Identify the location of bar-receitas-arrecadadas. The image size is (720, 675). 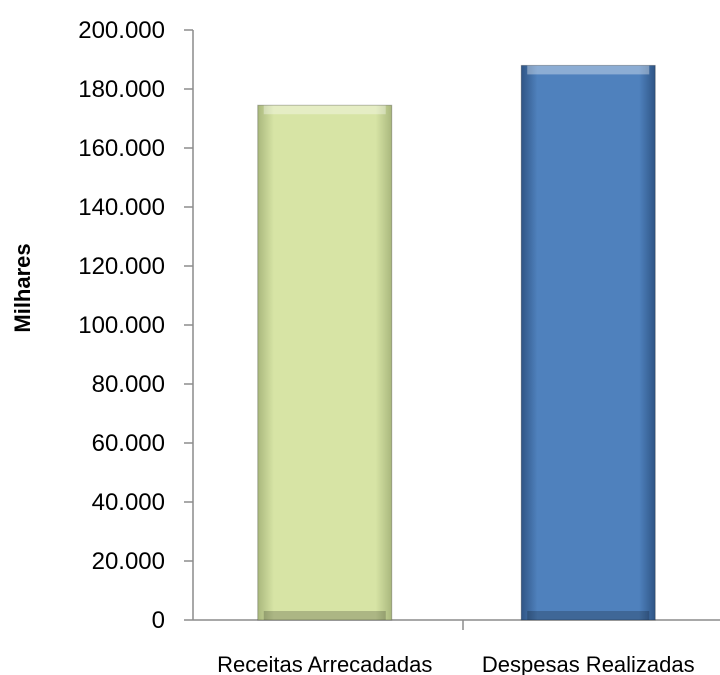
(324, 363).